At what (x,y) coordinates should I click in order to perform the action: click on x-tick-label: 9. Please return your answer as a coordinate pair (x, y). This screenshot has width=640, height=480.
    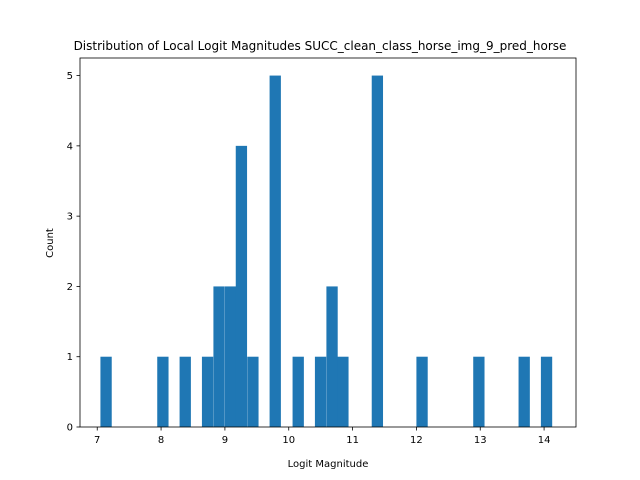
    Looking at the image, I should click on (225, 440).